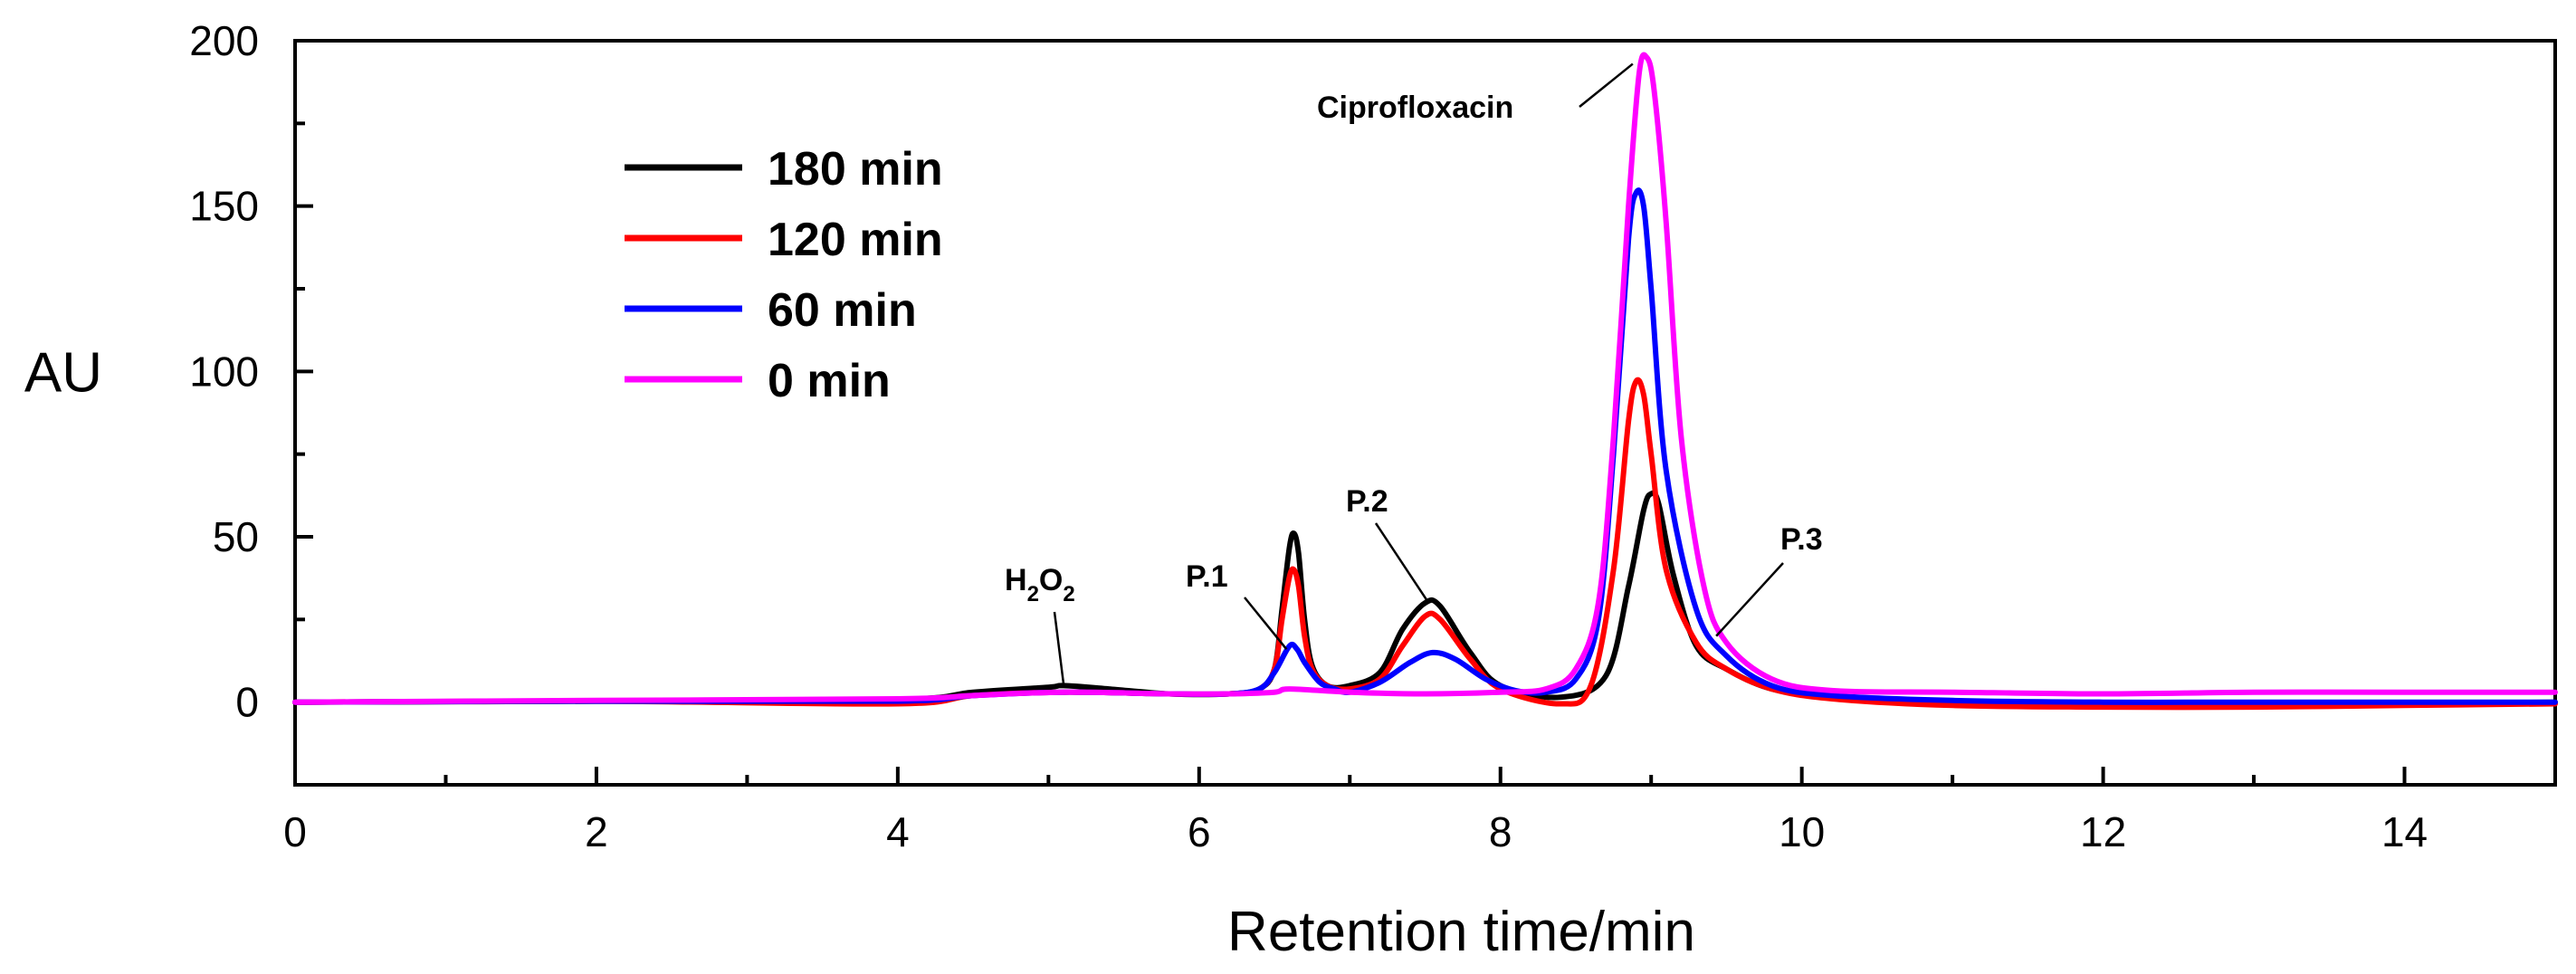  Describe the element at coordinates (784, 275) in the screenshot. I see `legend: 180 min 120 min 60 min 0 min` at that location.